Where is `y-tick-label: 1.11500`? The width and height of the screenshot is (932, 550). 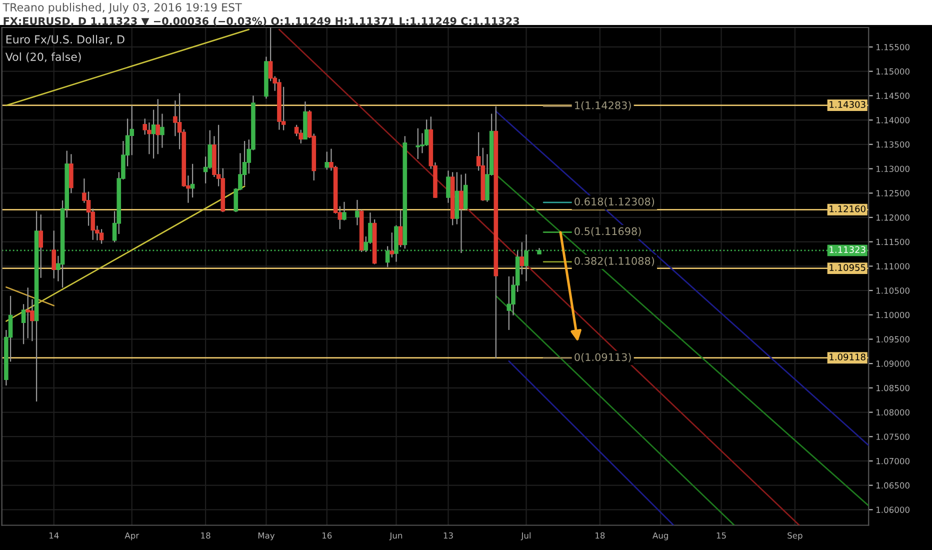
y-tick-label: 1.11500 is located at coordinates (893, 242).